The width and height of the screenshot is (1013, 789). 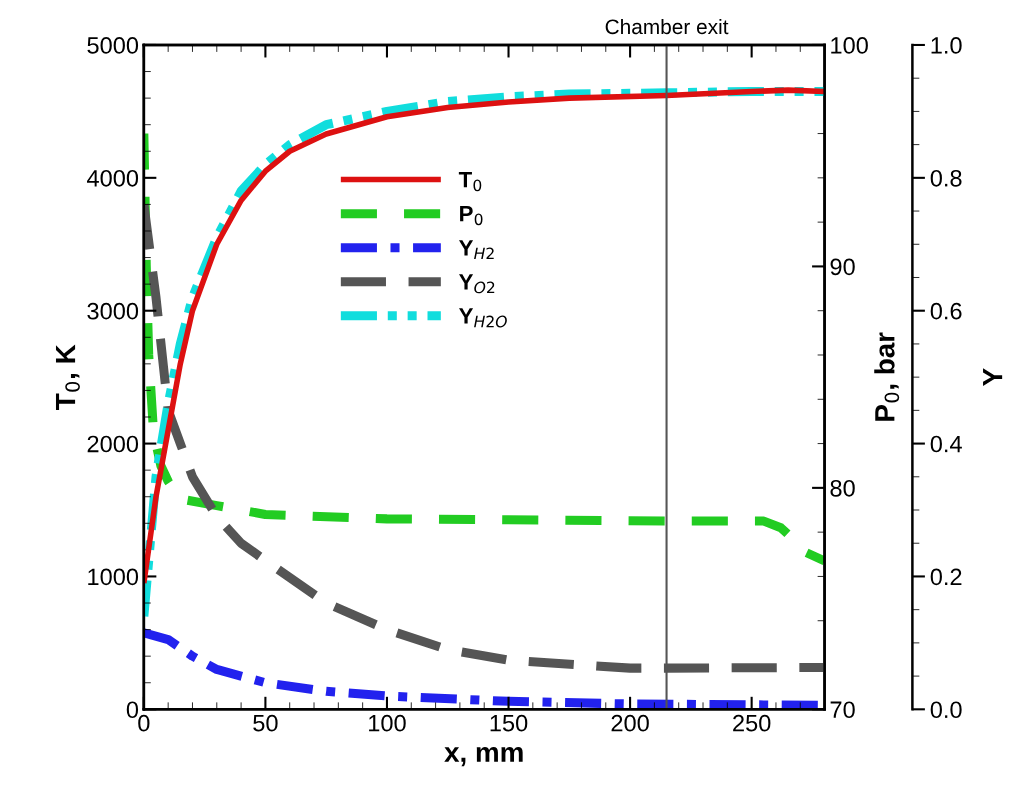 What do you see at coordinates (946, 311) in the screenshot?
I see `y3-tick-label: 0.6` at bounding box center [946, 311].